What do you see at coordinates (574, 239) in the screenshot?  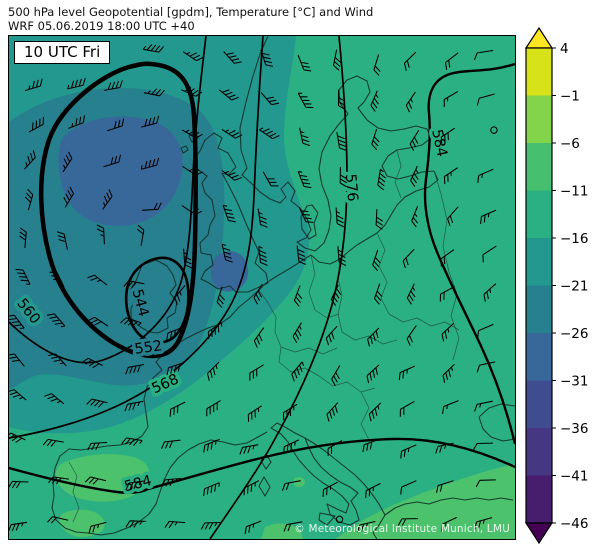 I see `colorbar-tick-label: −16` at bounding box center [574, 239].